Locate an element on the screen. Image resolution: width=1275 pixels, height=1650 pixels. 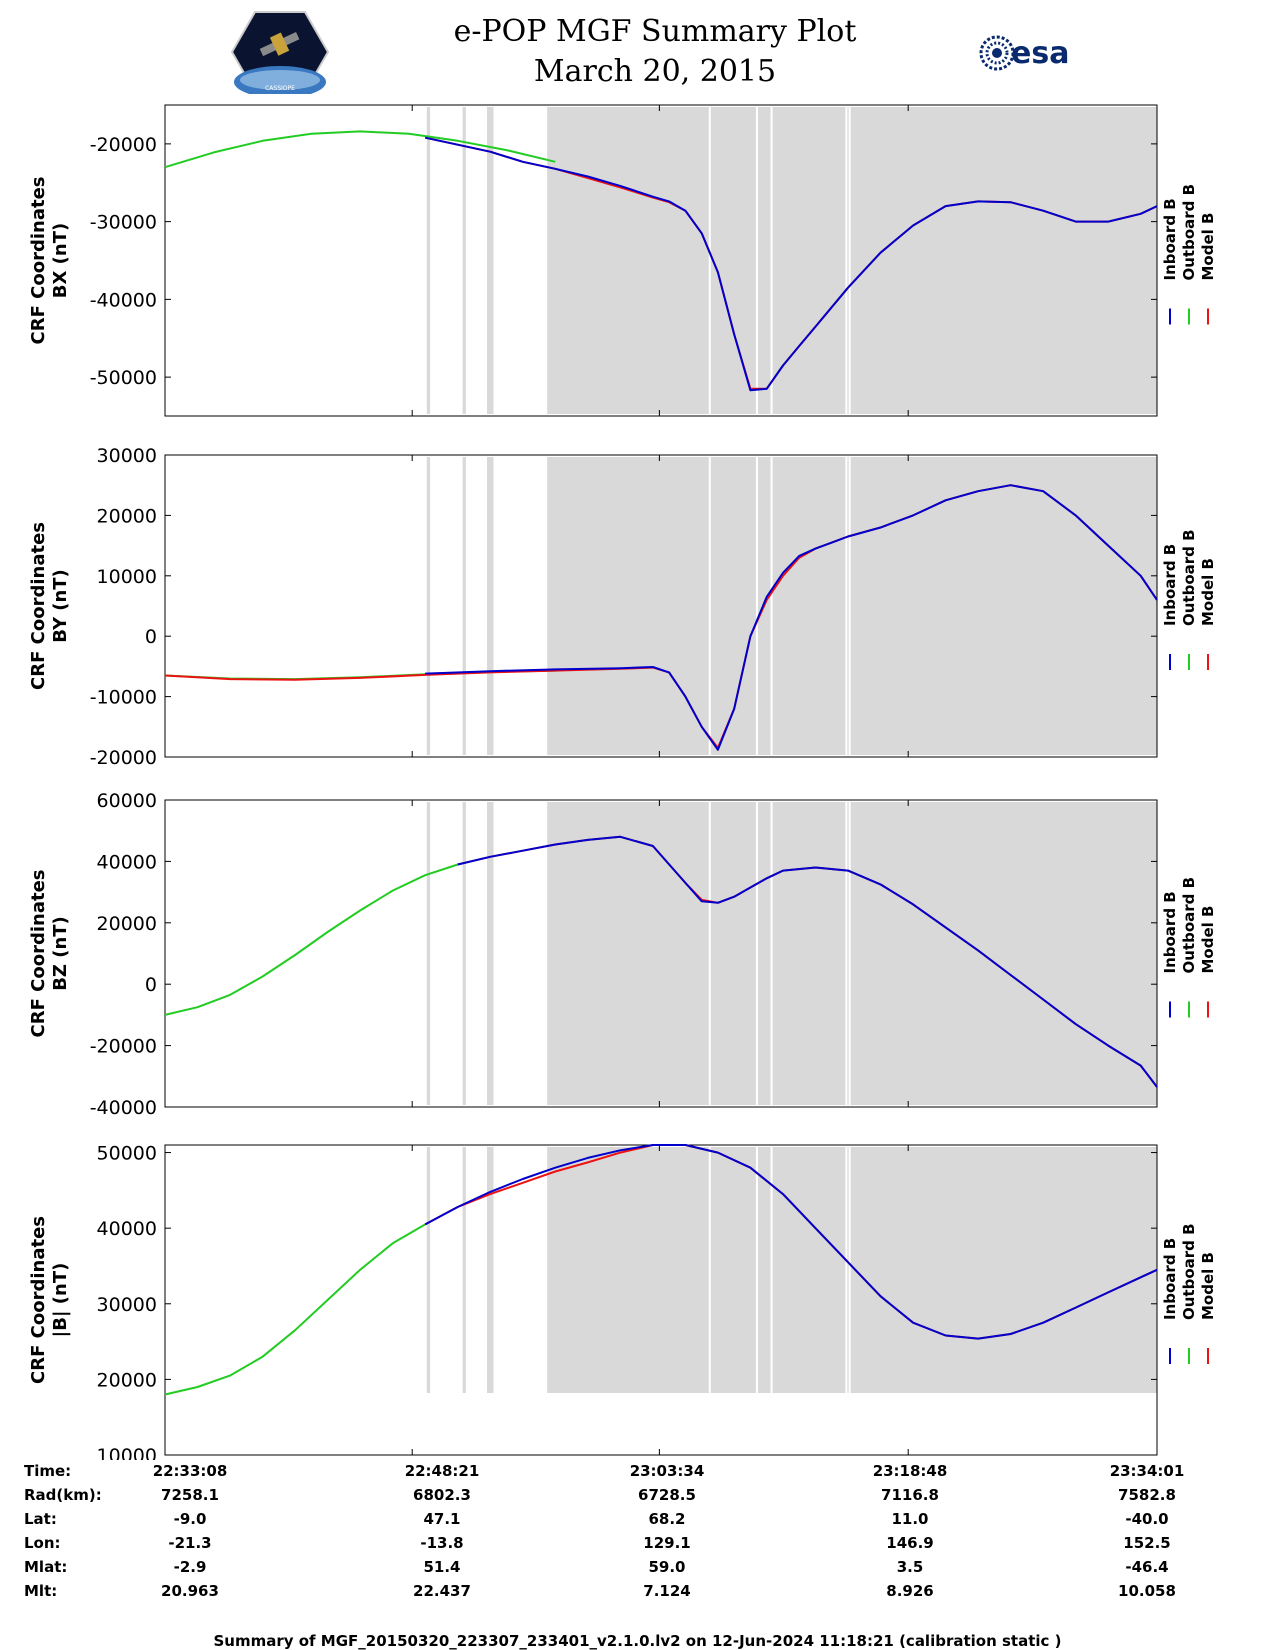
ephemeris-value: 23:03:34 is located at coordinates (667, 1471).